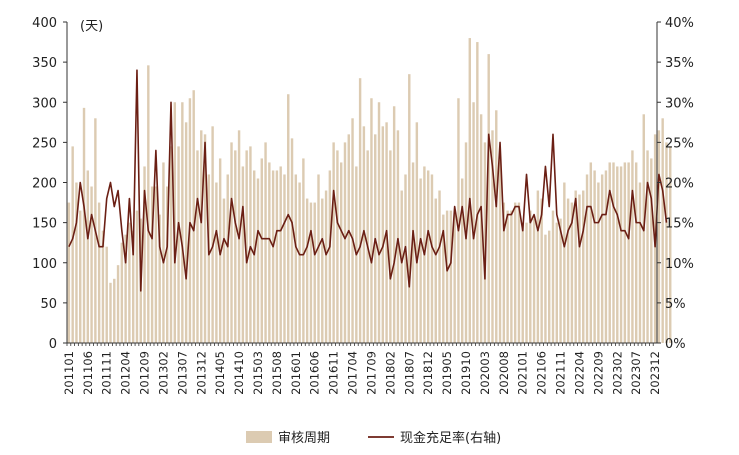 The width and height of the screenshot is (739, 455). Describe the element at coordinates (239, 373) in the screenshot. I see `x-tick-label: 201410` at that location.